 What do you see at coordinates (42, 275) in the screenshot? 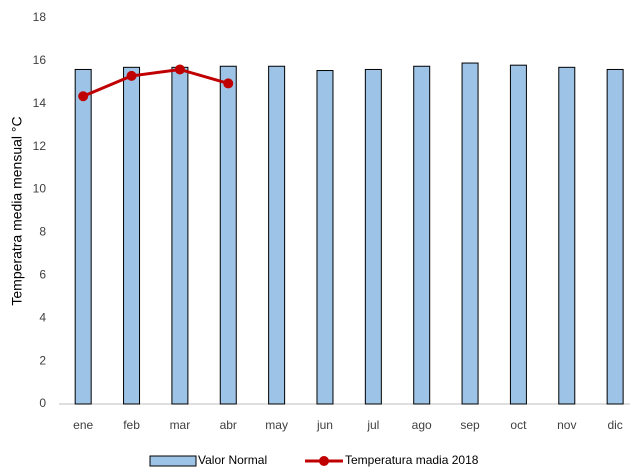
I see `y-tick-label: 6` at bounding box center [42, 275].